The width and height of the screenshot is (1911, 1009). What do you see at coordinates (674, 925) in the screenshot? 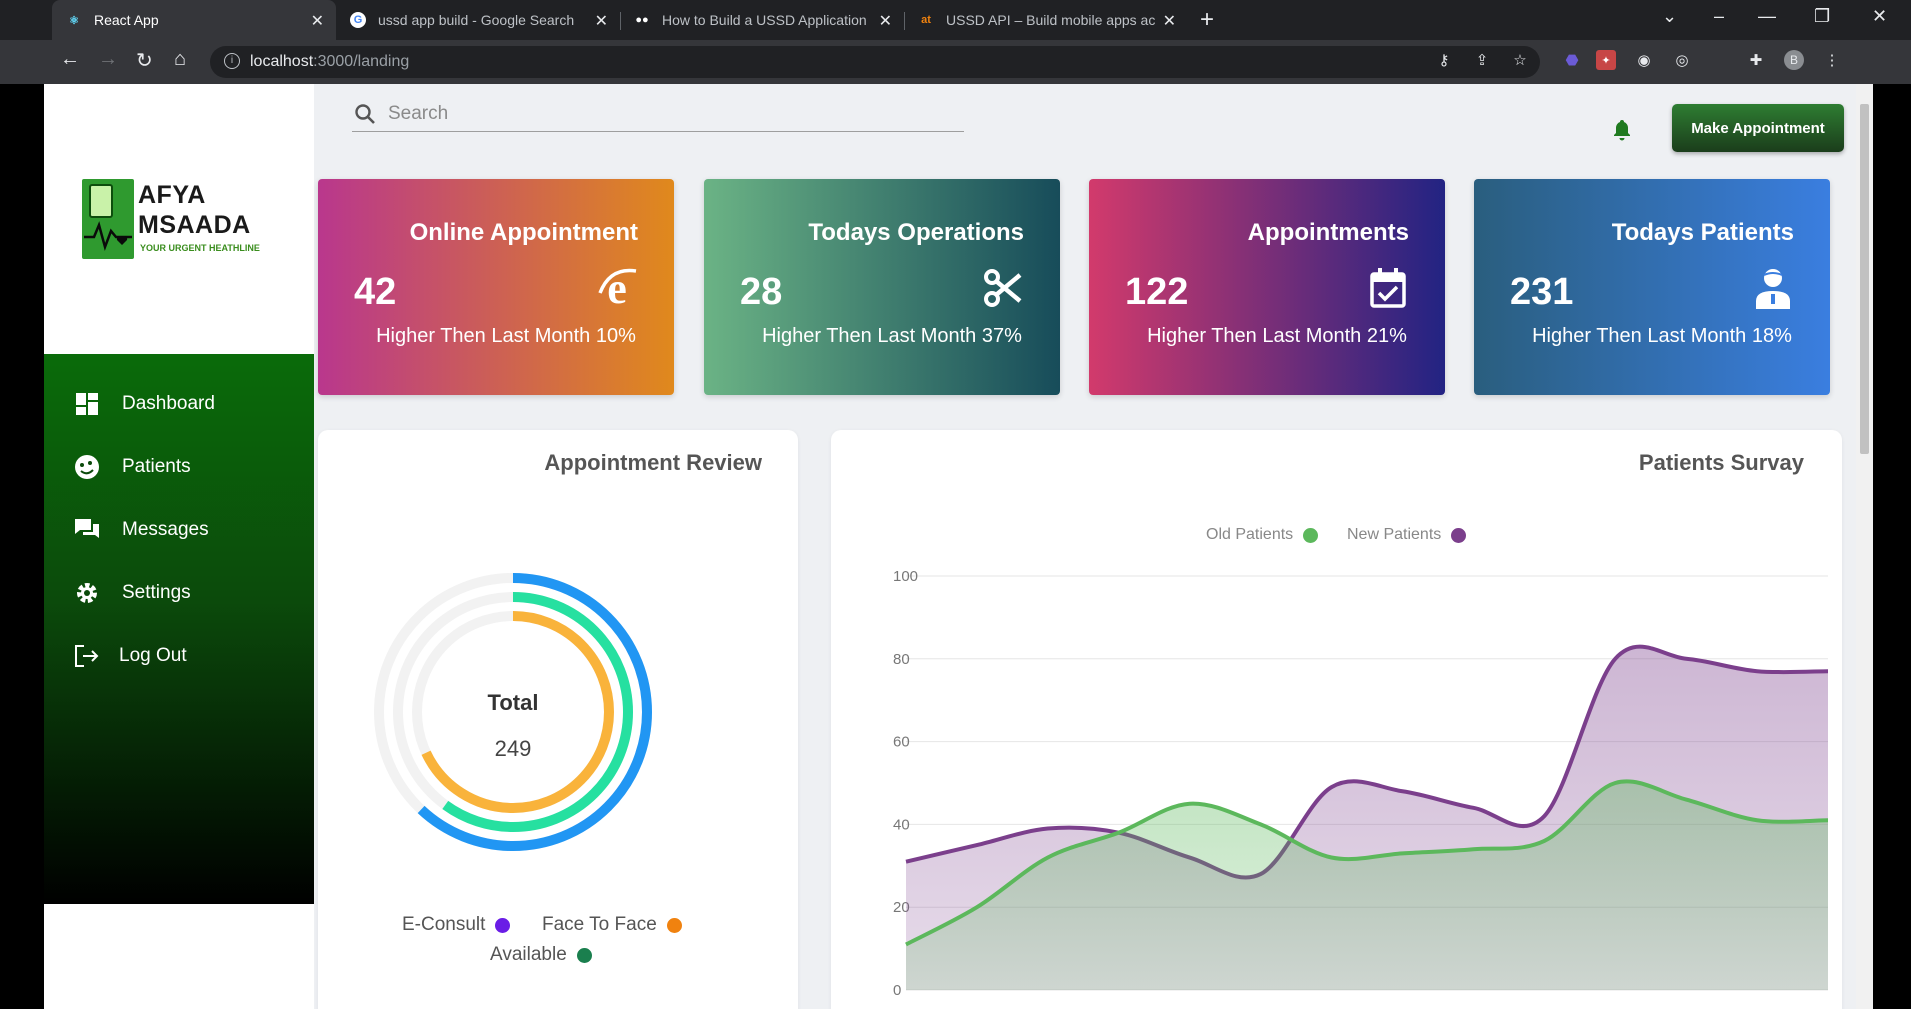
I see `face-to-face-dot` at bounding box center [674, 925].